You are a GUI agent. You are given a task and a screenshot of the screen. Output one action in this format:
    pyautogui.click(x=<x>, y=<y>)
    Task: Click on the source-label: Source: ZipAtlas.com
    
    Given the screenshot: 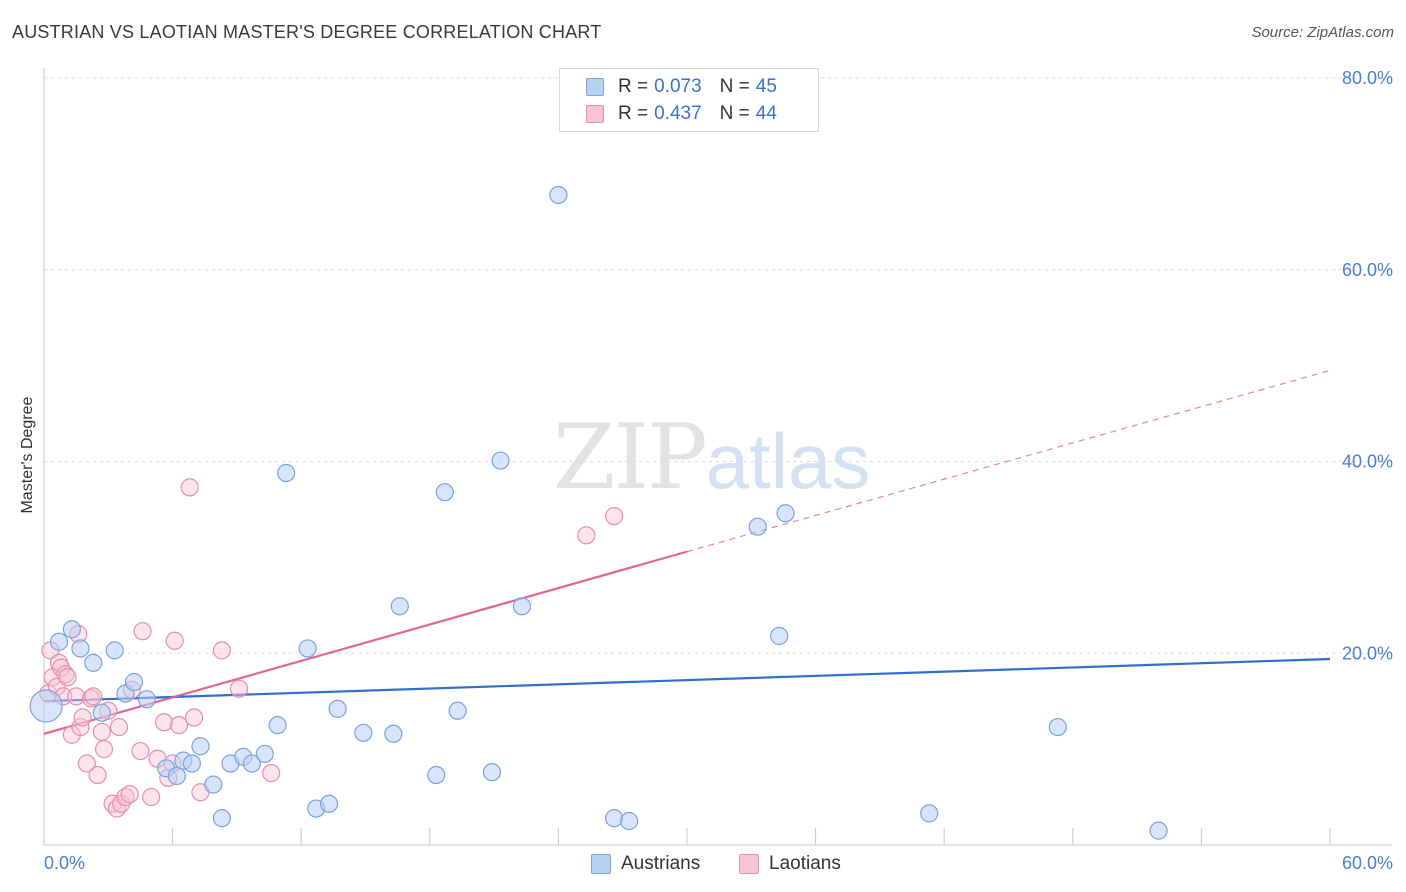 What is the action you would take?
    pyautogui.click(x=1322, y=32)
    